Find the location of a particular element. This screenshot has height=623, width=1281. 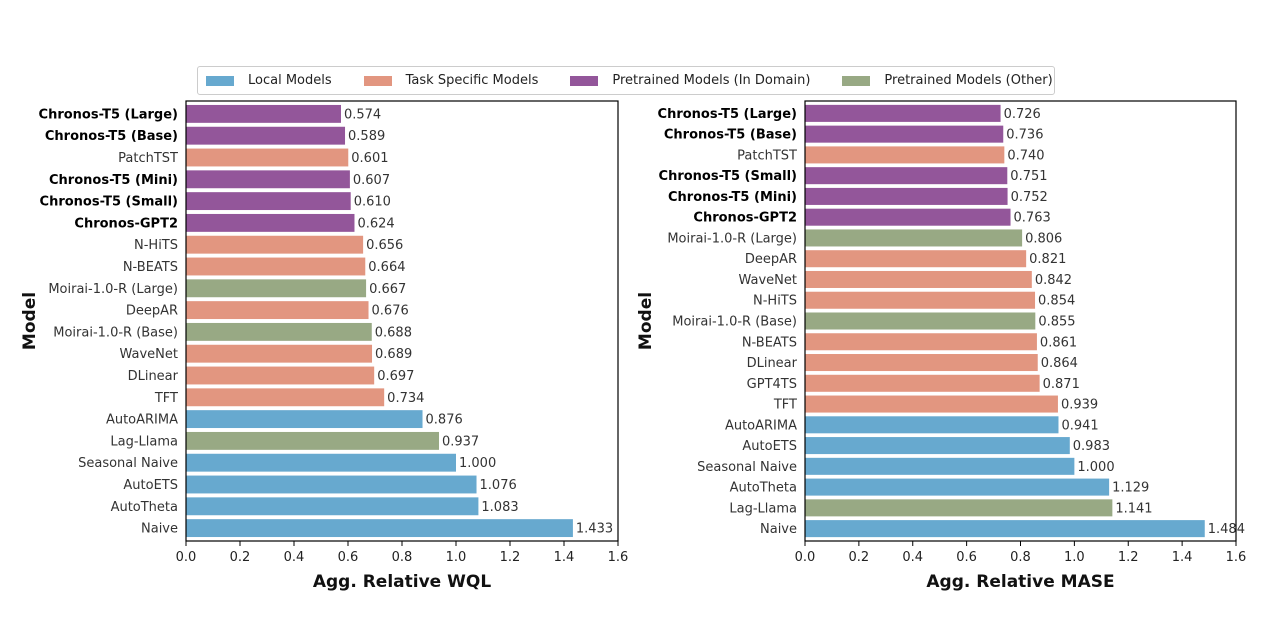

value-label: 0.763 is located at coordinates (1032, 218).